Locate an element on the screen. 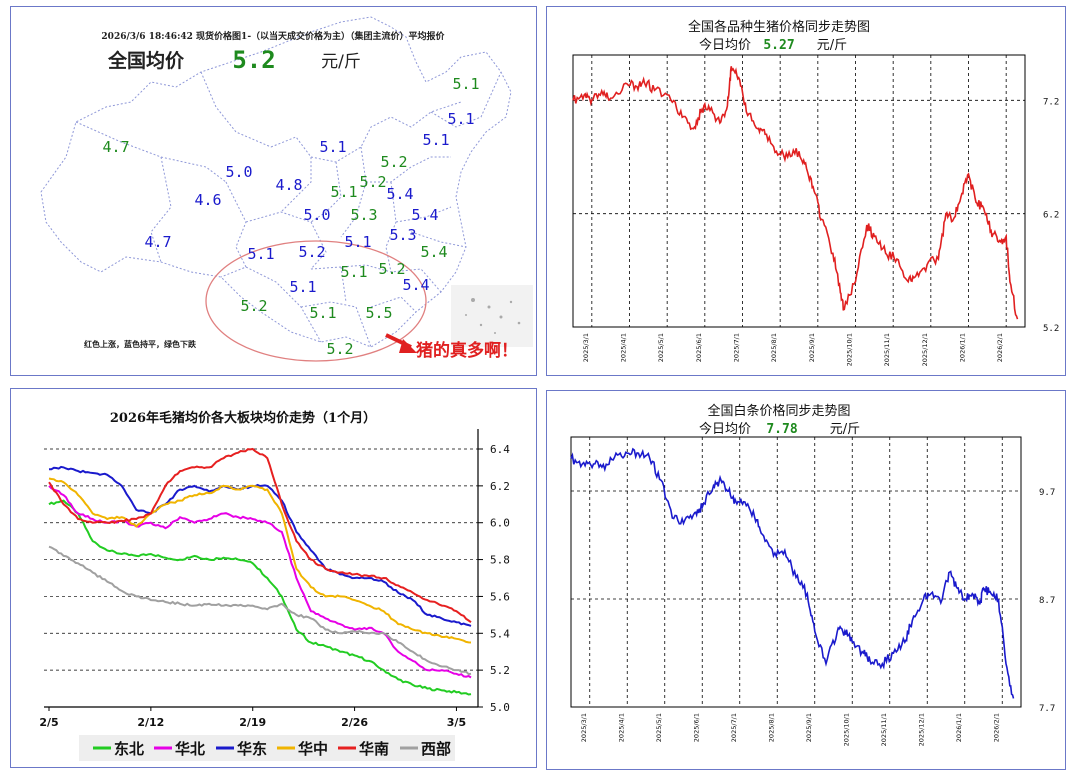  carcass-chart-title: 全国白条价格同步走势图 is located at coordinates (778, 411).